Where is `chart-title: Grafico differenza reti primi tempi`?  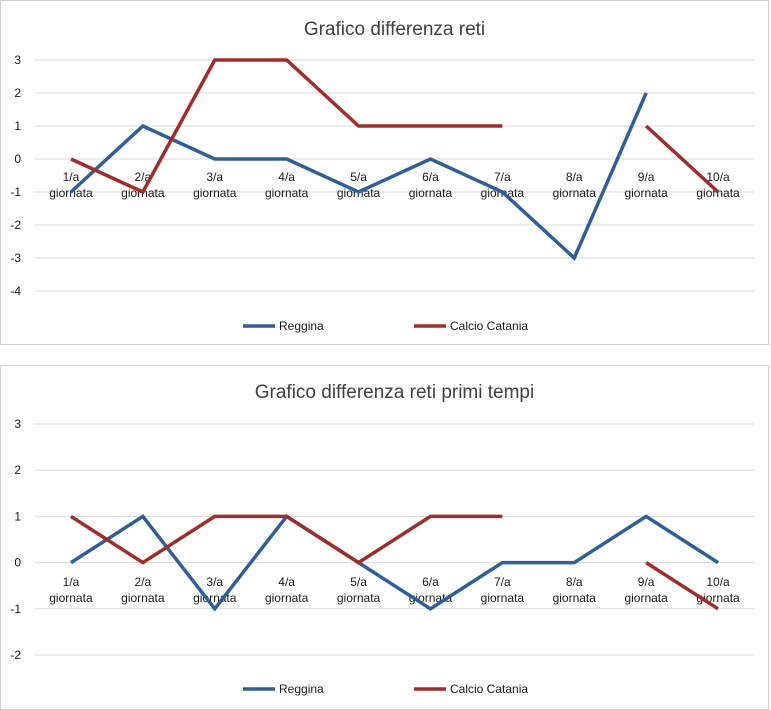 chart-title: Grafico differenza reti primi tempi is located at coordinates (394, 392).